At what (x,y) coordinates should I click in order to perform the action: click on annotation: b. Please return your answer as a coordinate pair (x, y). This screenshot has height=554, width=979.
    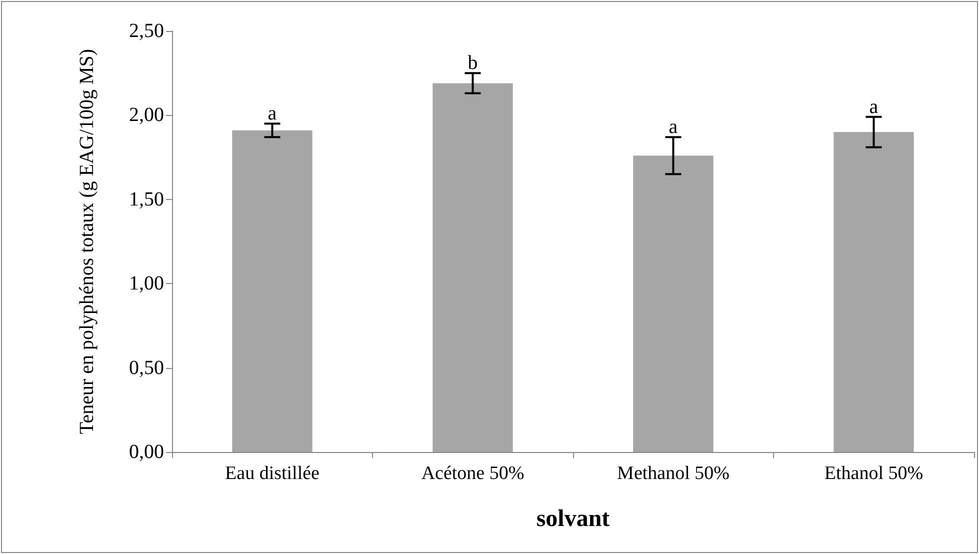
    Looking at the image, I should click on (473, 63).